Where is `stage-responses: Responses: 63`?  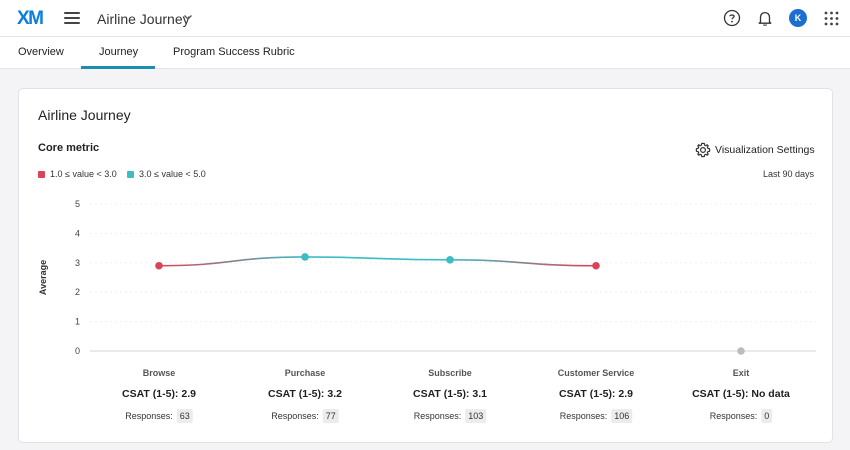 stage-responses: Responses: 63 is located at coordinates (159, 416).